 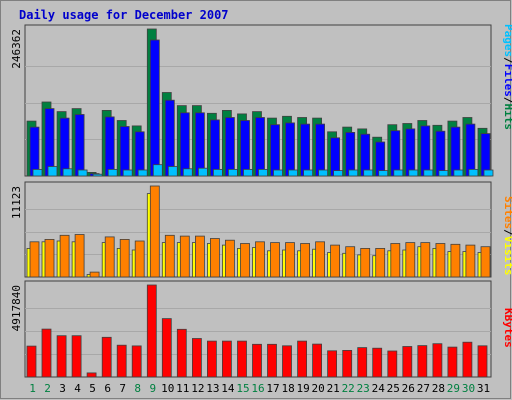 What do you see at coordinates (137, 388) in the screenshot?
I see `x-tick-label-day-8: 8` at bounding box center [137, 388].